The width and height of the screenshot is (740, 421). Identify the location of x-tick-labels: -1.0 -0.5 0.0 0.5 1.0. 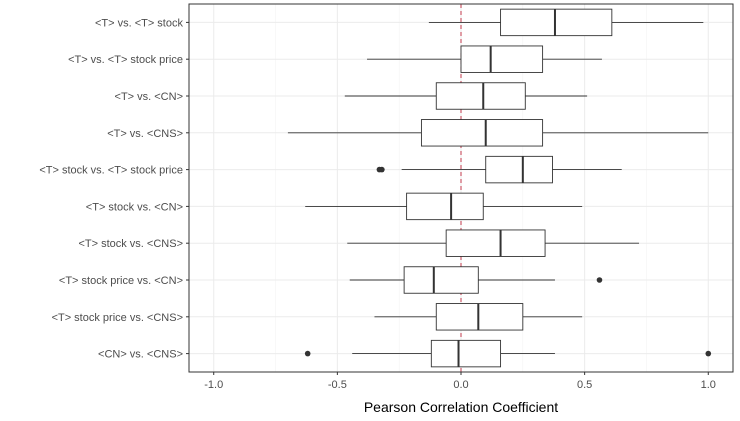
(460, 381).